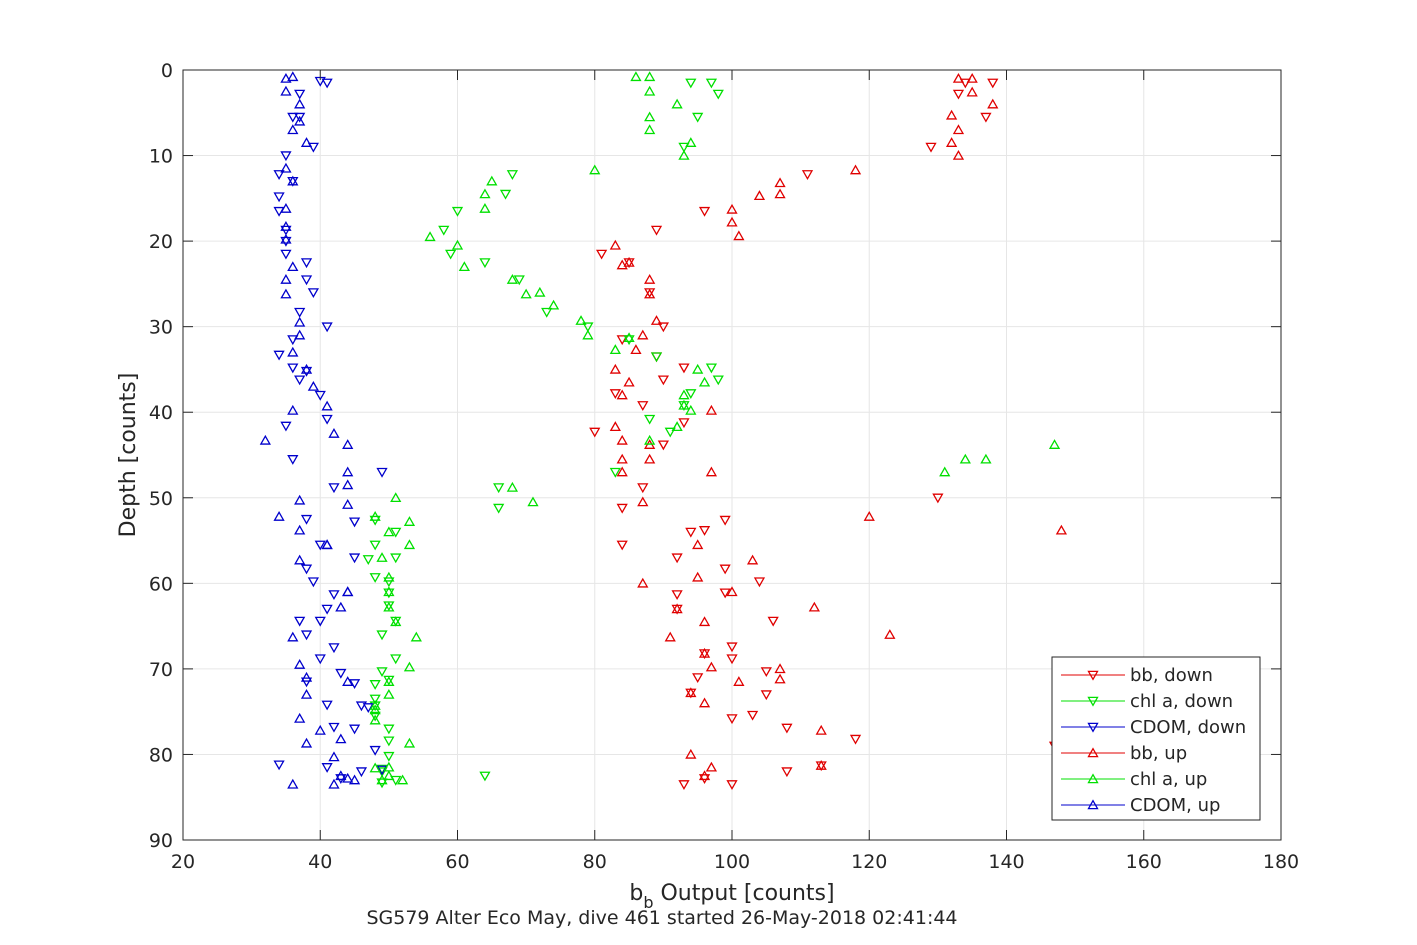  What do you see at coordinates (161, 157) in the screenshot?
I see `y-tick-label: 10` at bounding box center [161, 157].